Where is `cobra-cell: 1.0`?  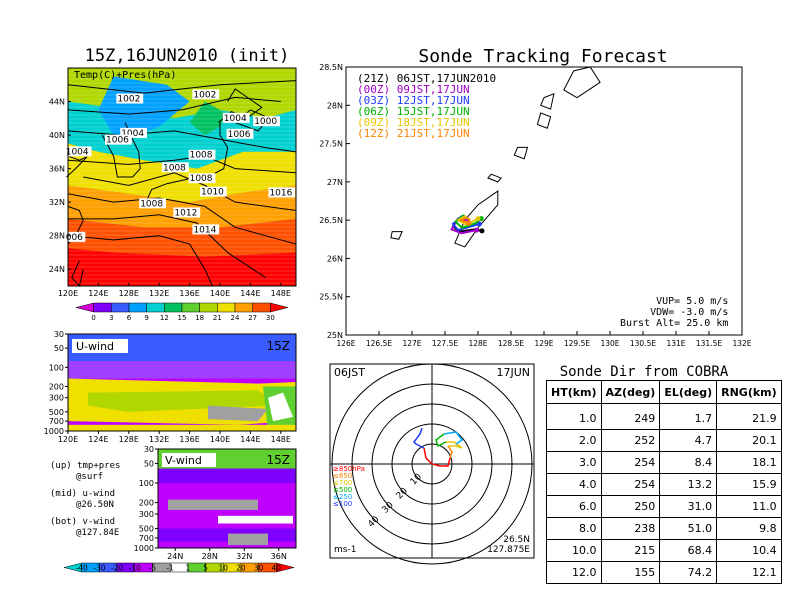
cobra-cell: 1.0 is located at coordinates (574, 416).